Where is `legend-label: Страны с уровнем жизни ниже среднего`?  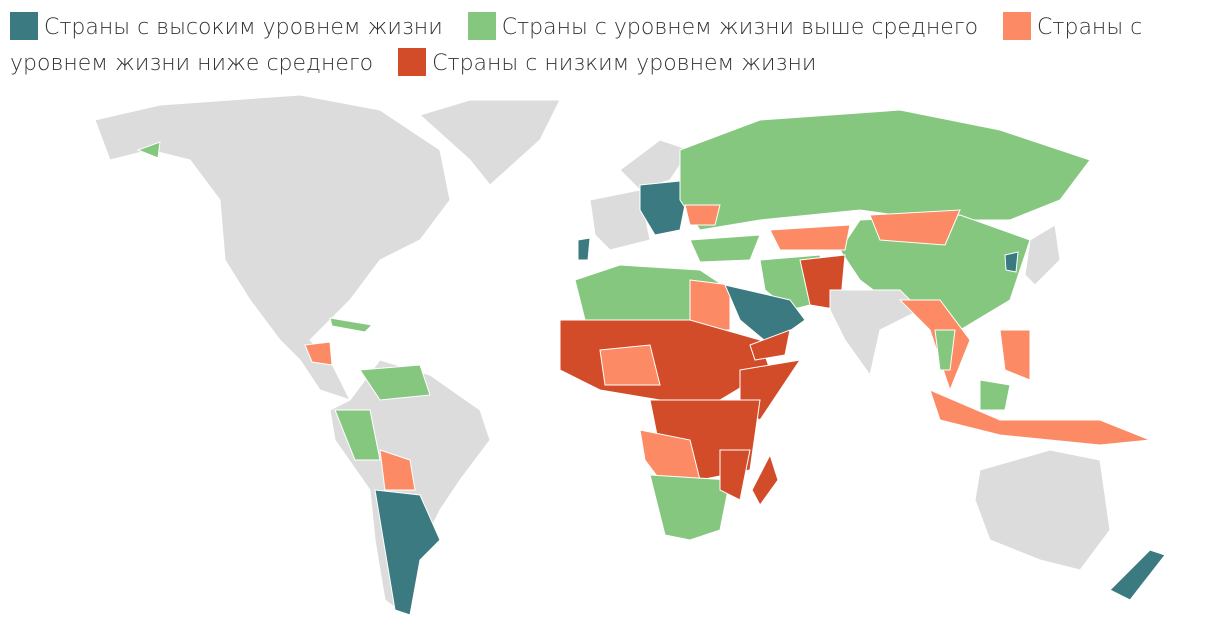 legend-label: Страны с уровнем жизни ниже среднего is located at coordinates (576, 45).